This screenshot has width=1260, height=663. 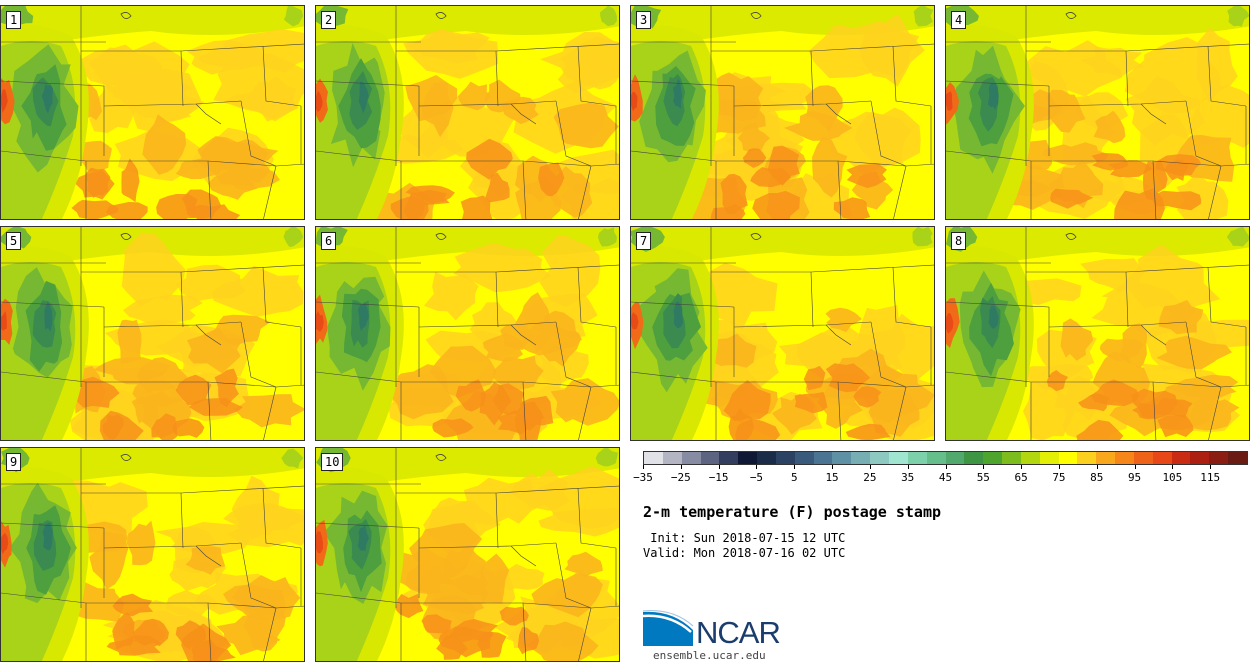 What do you see at coordinates (945, 477) in the screenshot?
I see `colorbar-tick-label: 45` at bounding box center [945, 477].